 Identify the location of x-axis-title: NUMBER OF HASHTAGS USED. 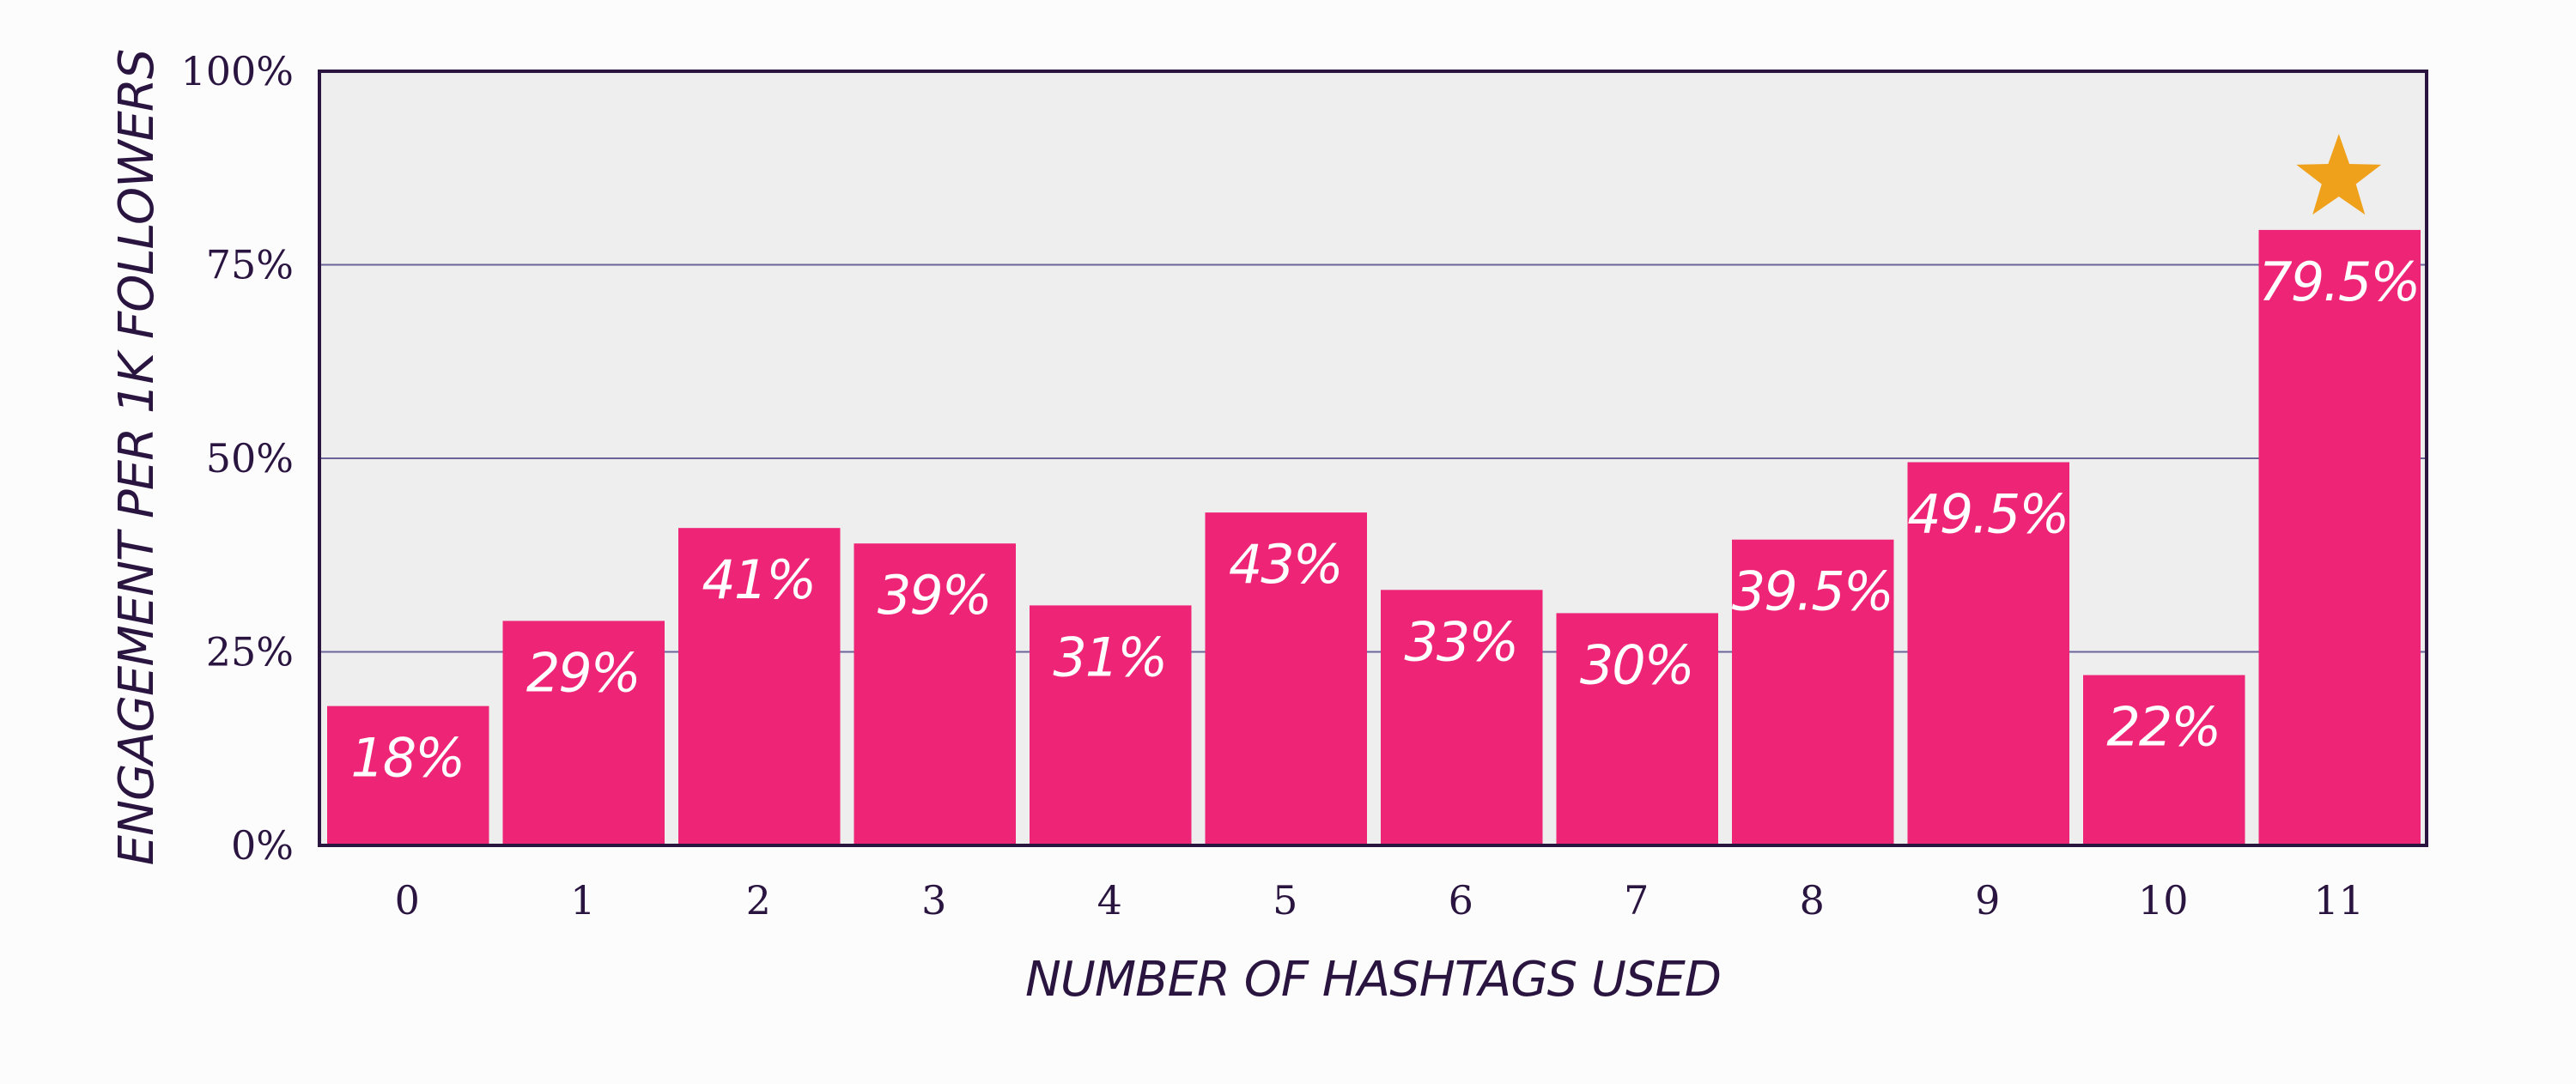
(1373, 980).